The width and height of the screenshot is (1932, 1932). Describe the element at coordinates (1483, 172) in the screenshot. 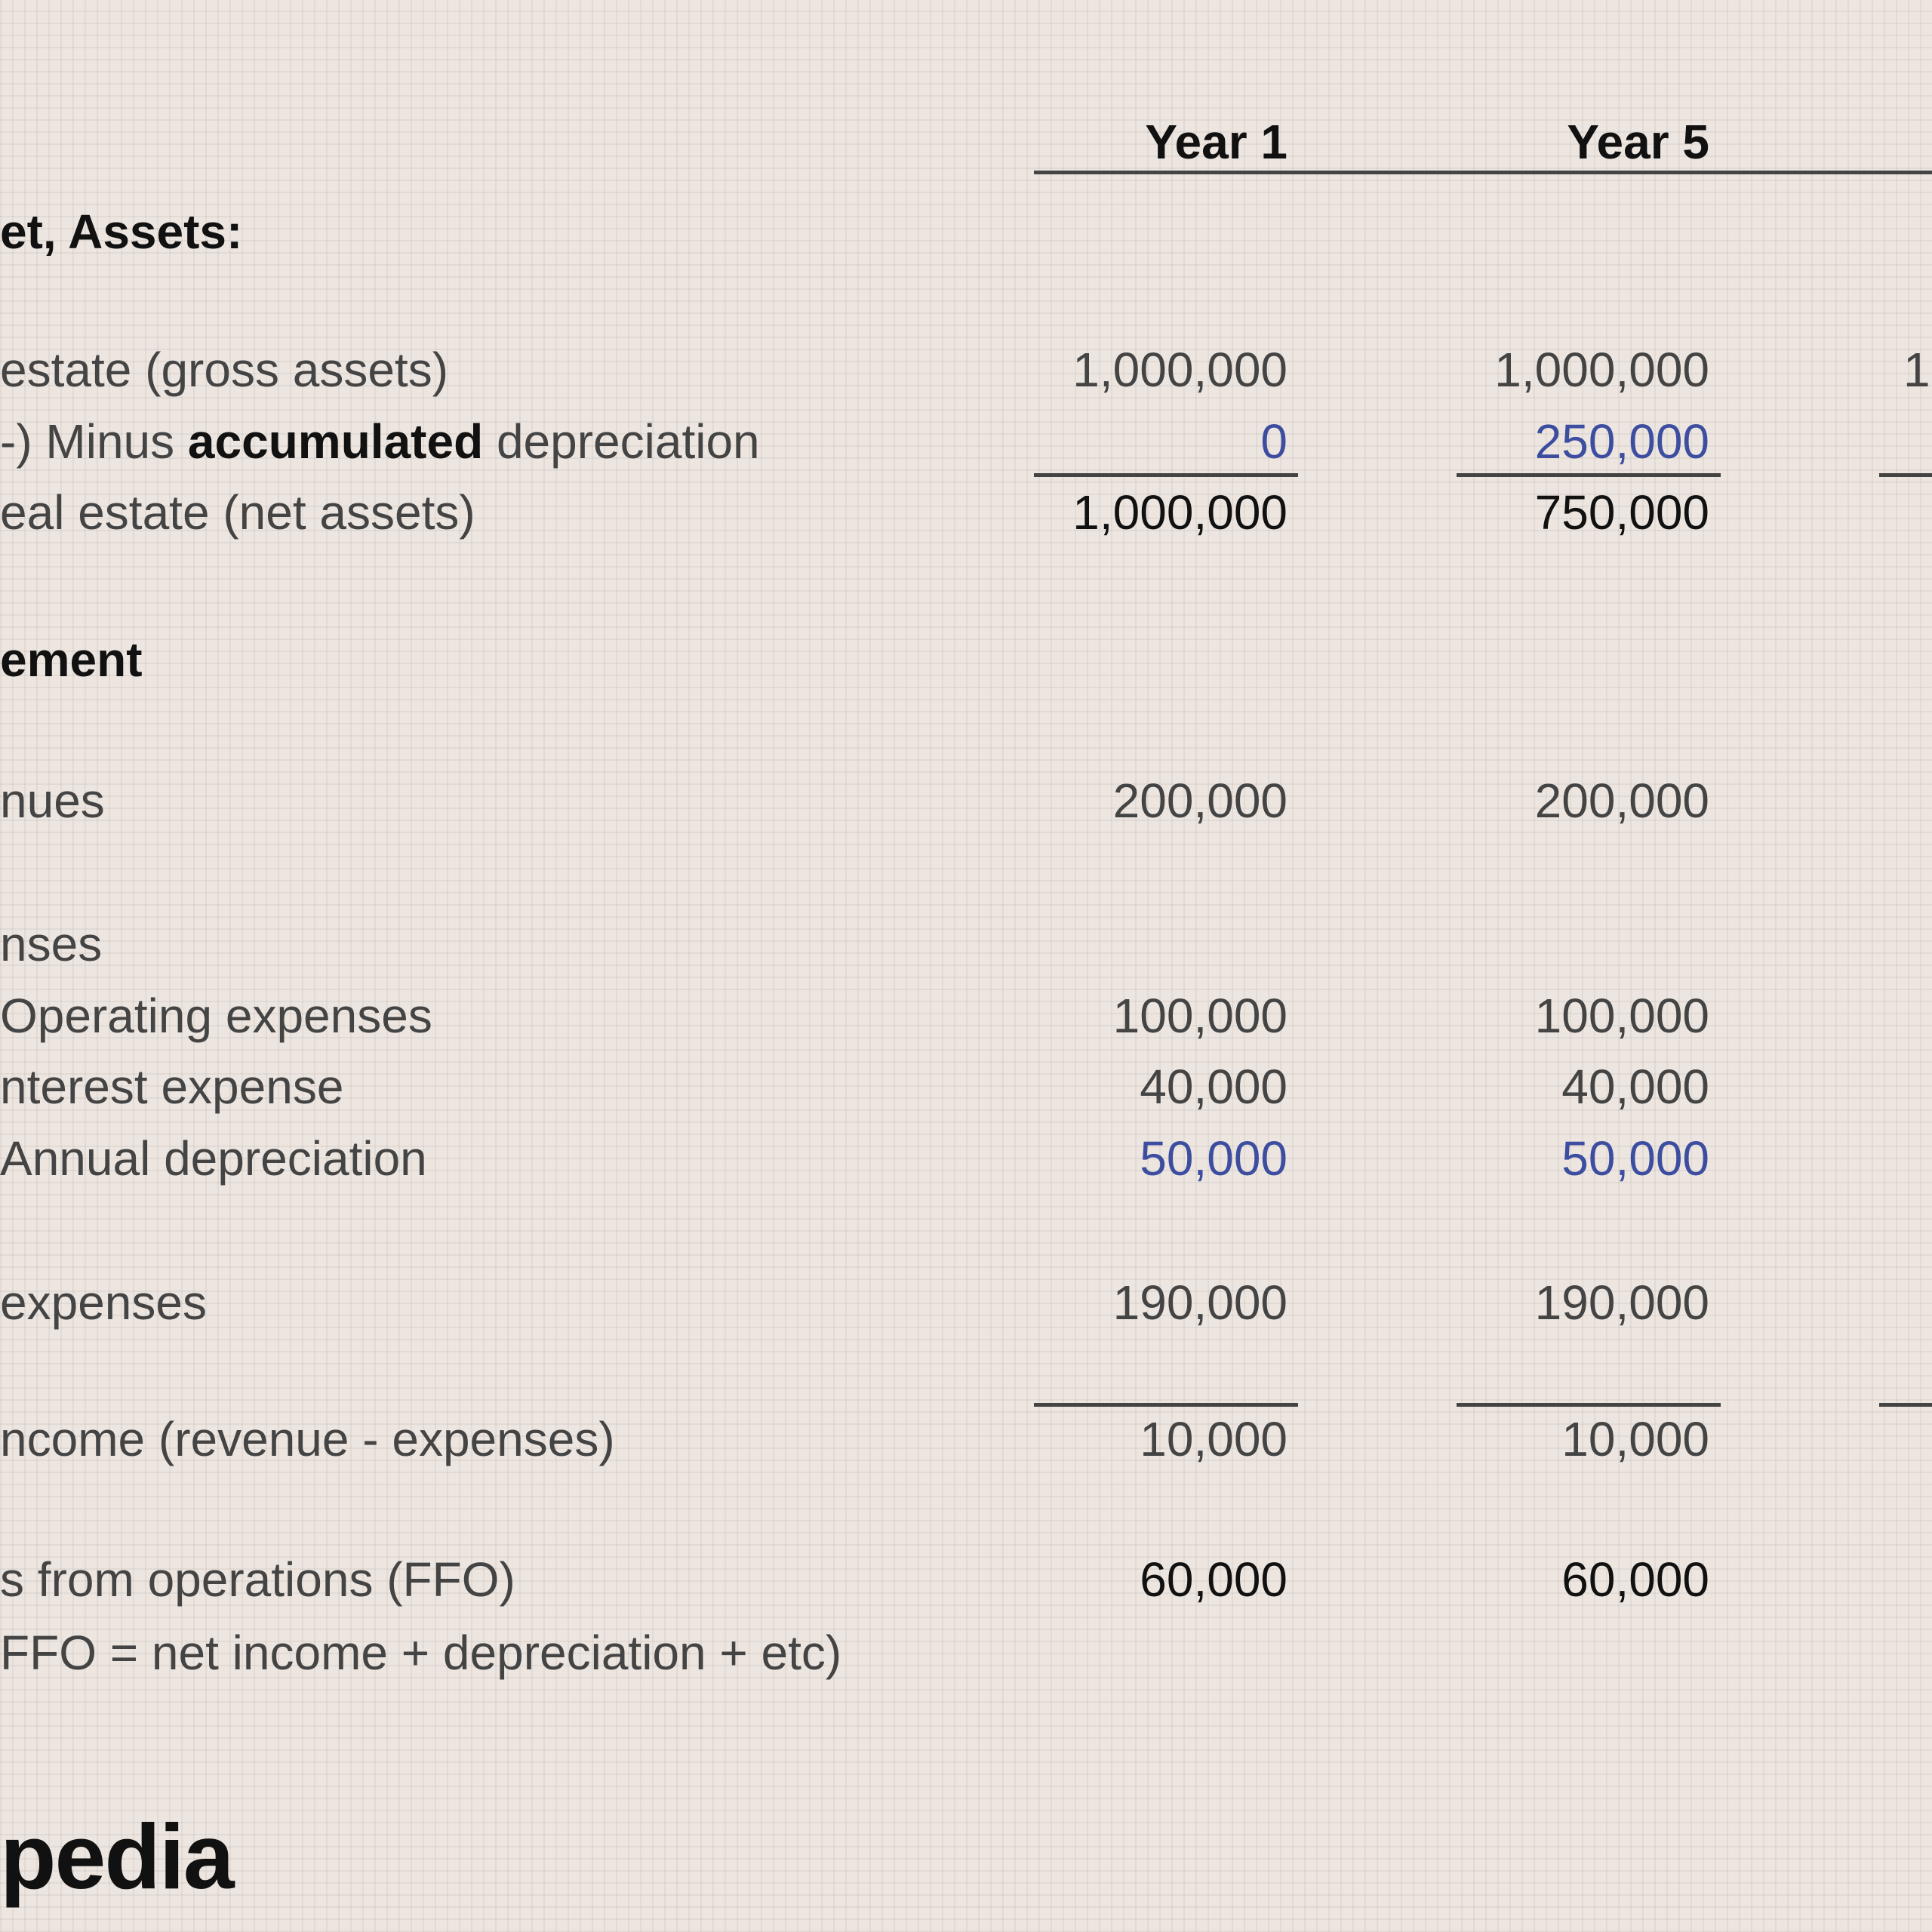

I see `header-rule` at that location.